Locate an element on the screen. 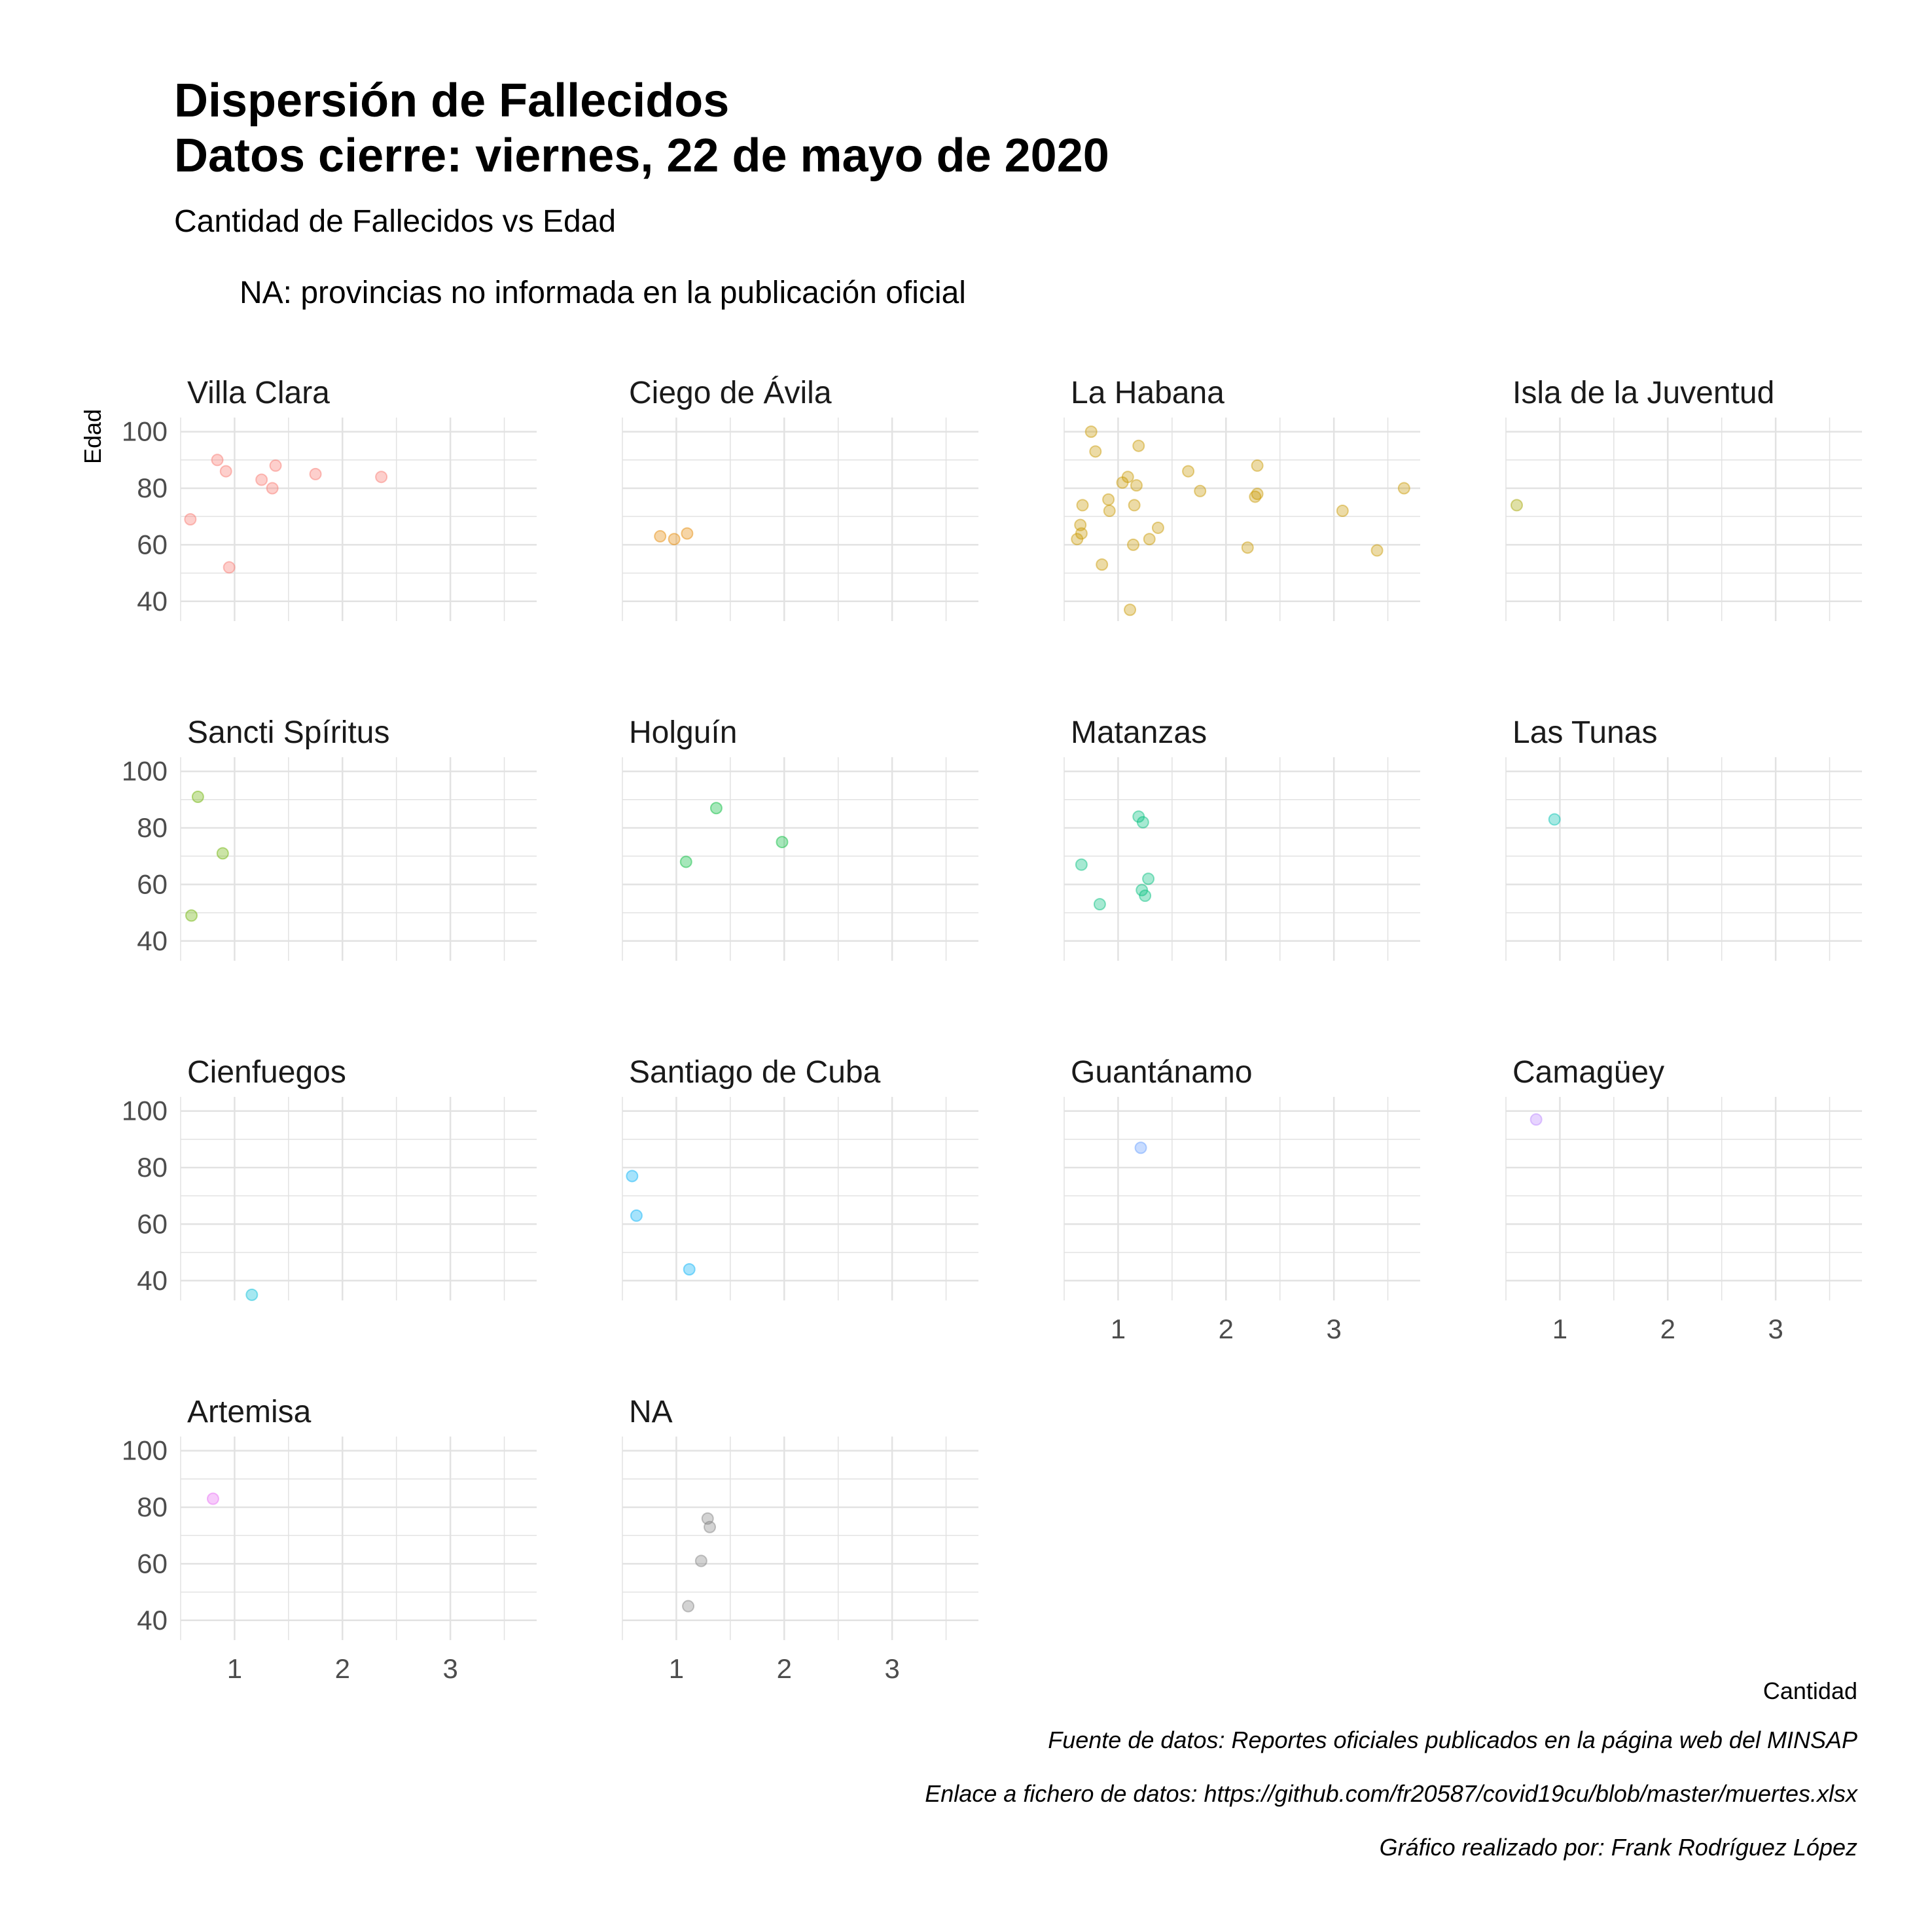 This screenshot has height=1932, width=1932. facet-label-las-tunas: Las Tunas is located at coordinates (1584, 732).